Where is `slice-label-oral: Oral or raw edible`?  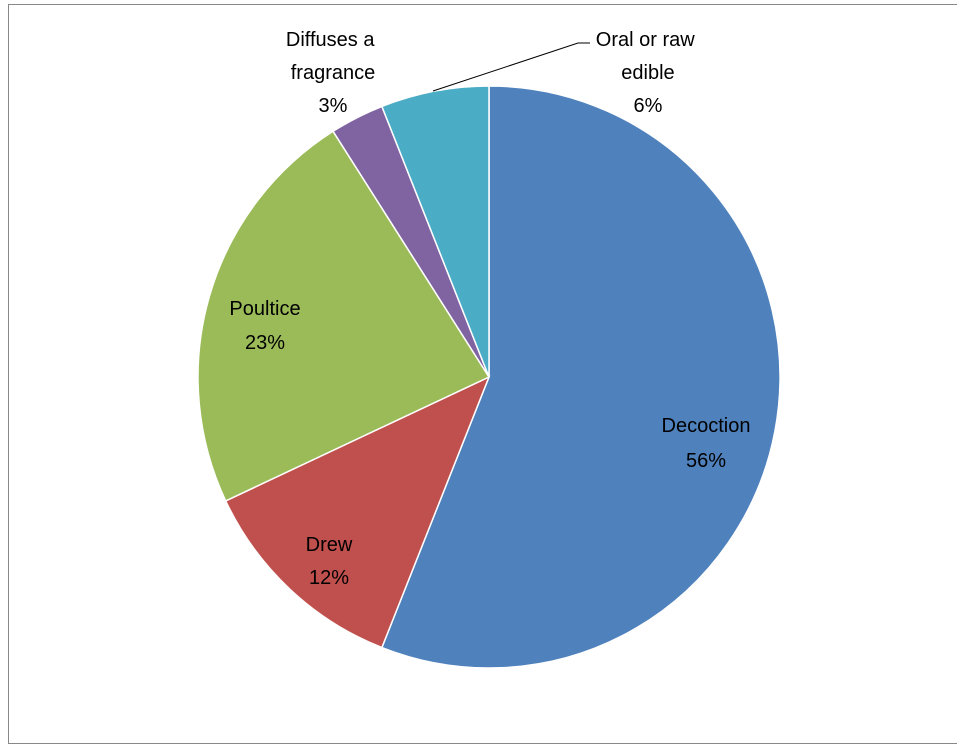 slice-label-oral: Oral or raw edible is located at coordinates (648, 56).